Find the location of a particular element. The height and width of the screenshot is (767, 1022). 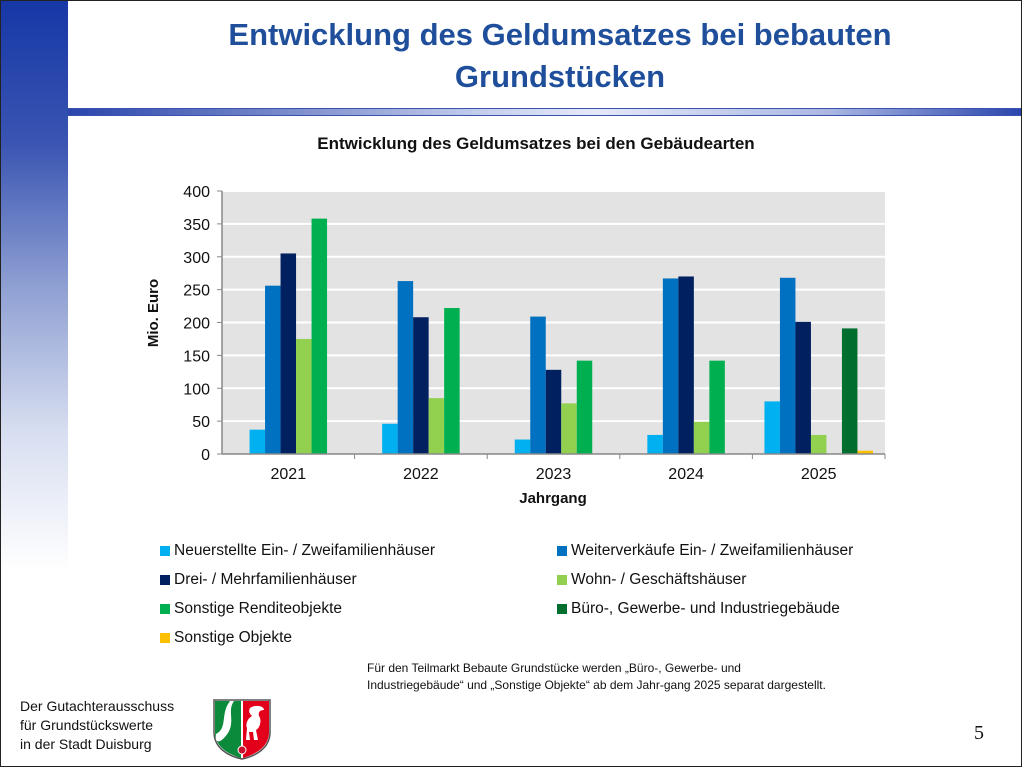

x-tick-label: 2021 is located at coordinates (289, 474).